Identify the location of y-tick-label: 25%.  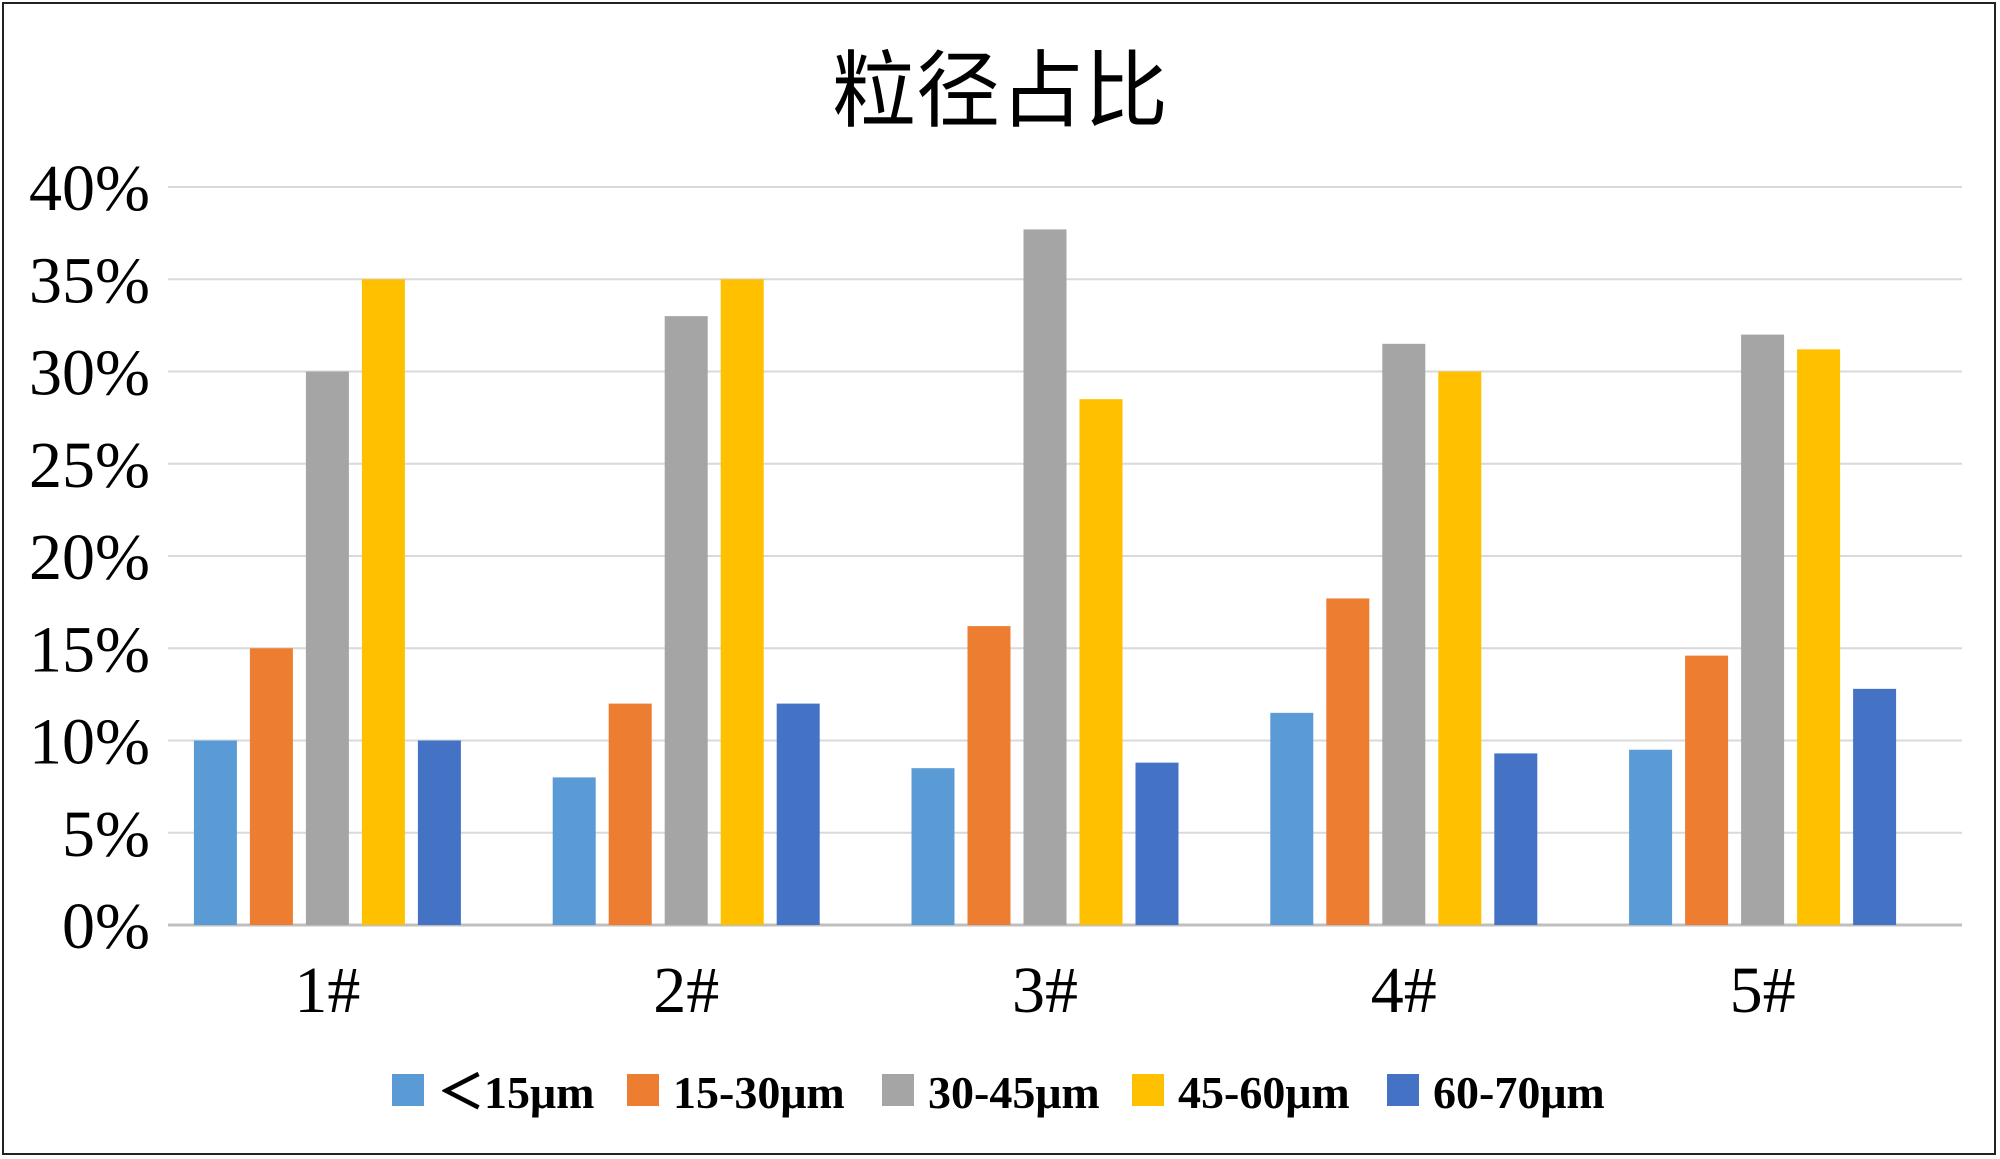
(89, 465).